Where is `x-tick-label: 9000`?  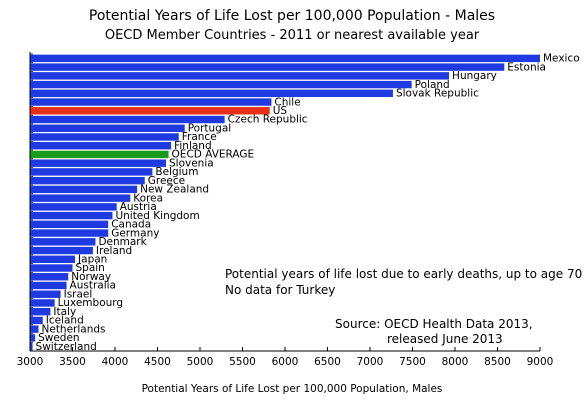
x-tick-label: 9000 is located at coordinates (540, 362).